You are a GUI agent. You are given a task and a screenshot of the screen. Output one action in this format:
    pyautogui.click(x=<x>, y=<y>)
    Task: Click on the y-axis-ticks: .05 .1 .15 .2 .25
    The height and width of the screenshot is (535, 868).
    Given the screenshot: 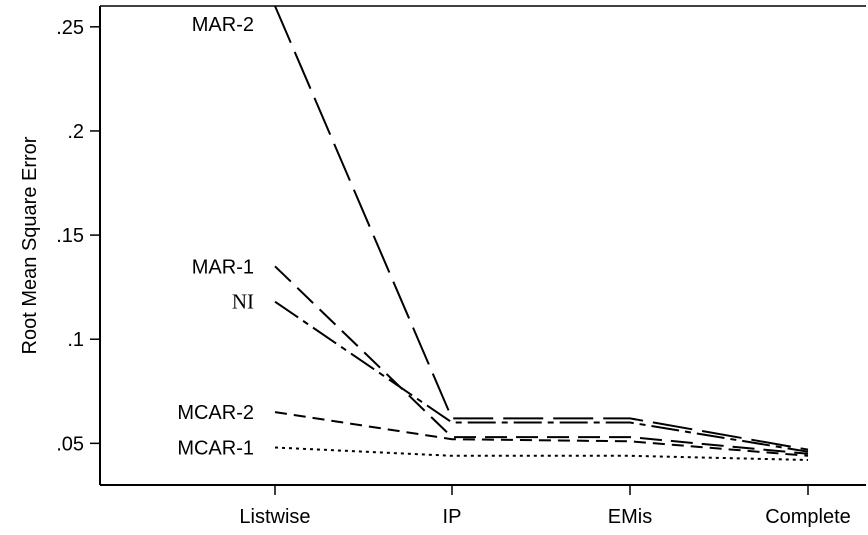 What is the action you would take?
    pyautogui.click(x=78, y=236)
    